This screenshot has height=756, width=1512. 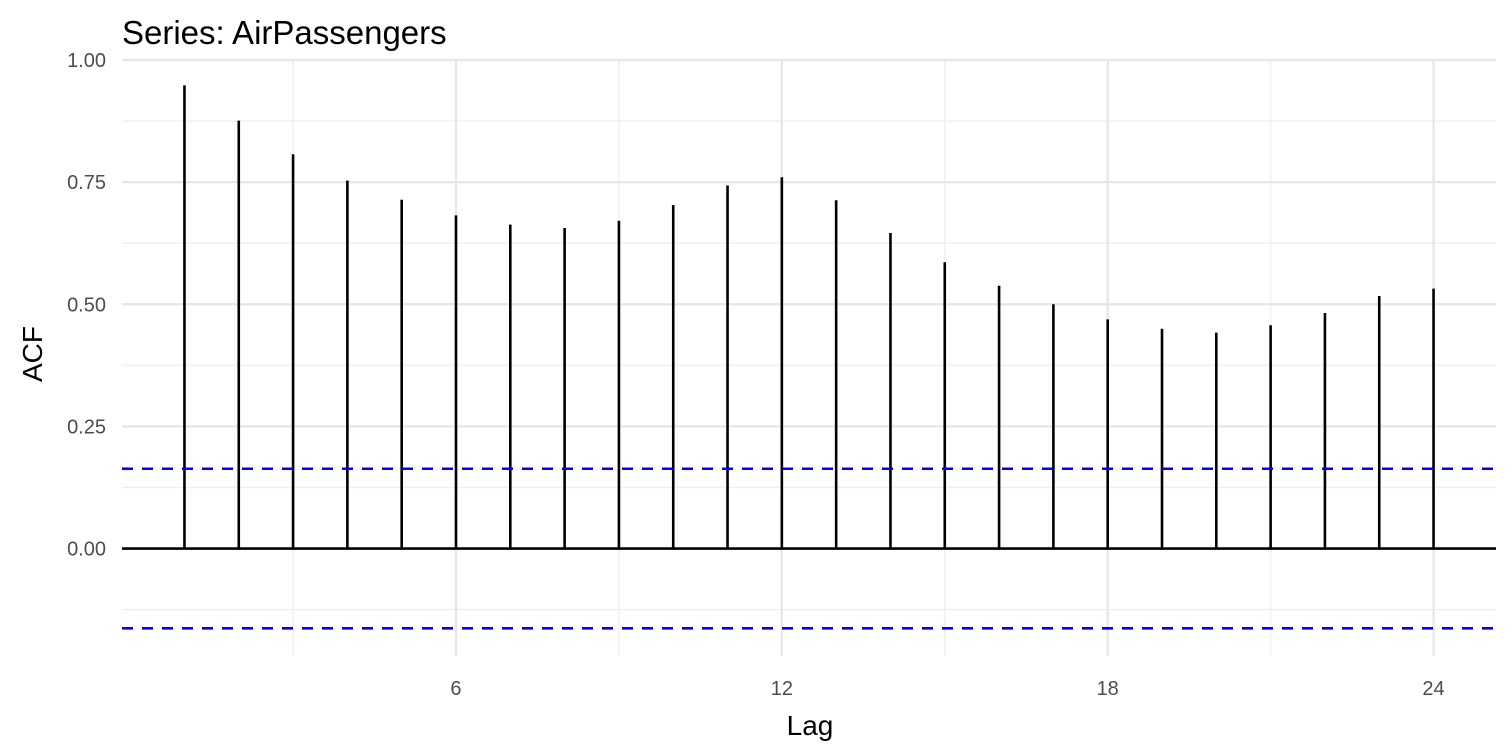 I want to click on y-axis-ticks: 0.00 0.25 0.50 0.75 1.00, so click(x=86, y=305).